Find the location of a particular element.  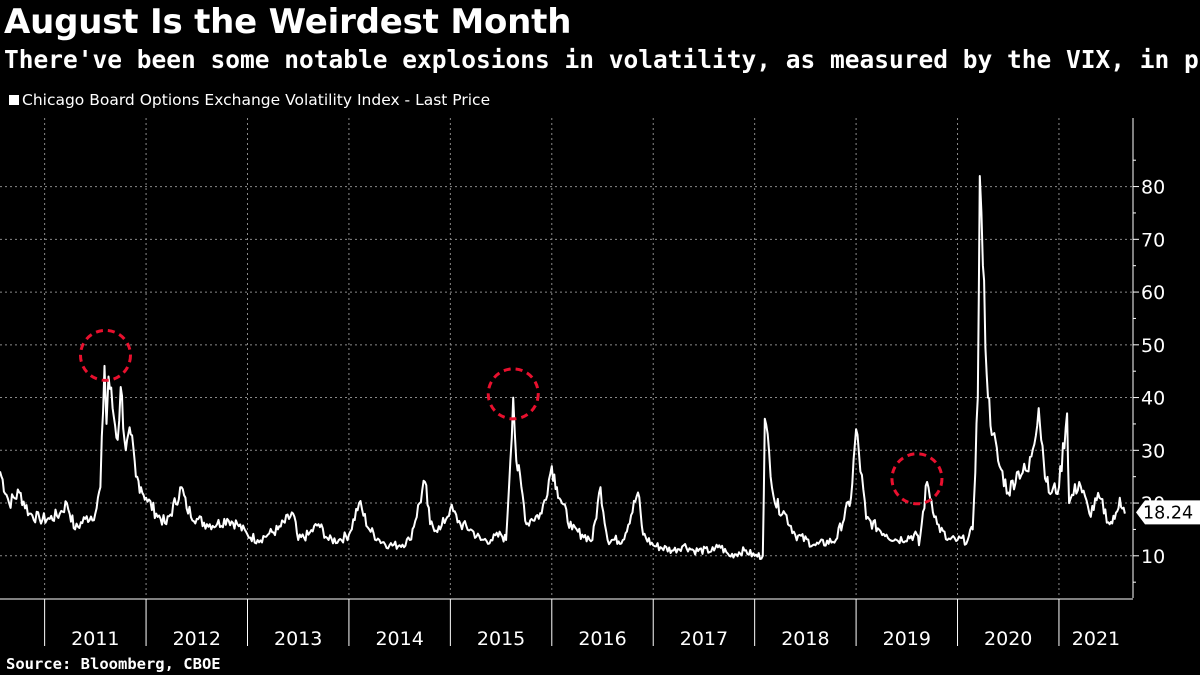

x-tick-label: 2021 is located at coordinates (1096, 639).